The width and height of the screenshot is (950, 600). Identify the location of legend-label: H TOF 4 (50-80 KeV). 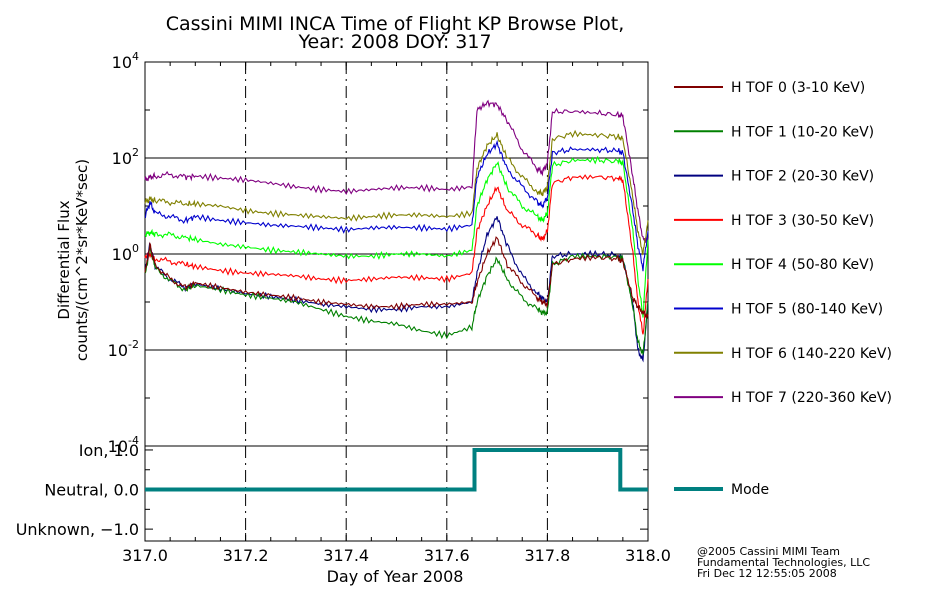
(802, 265).